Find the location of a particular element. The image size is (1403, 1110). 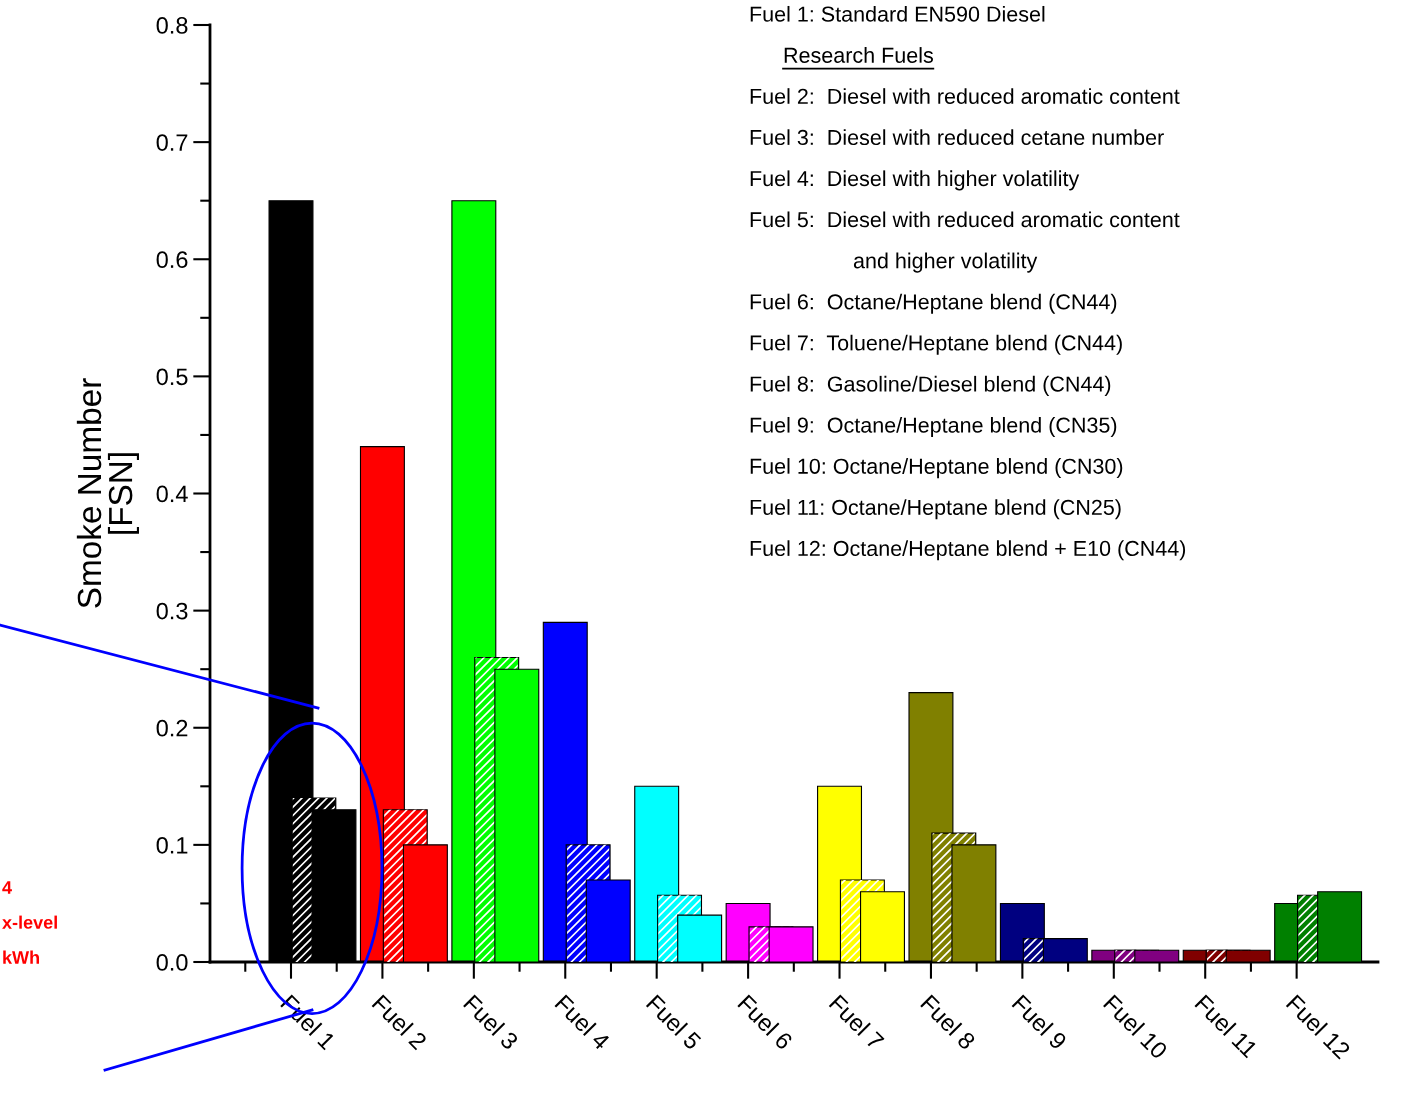

text: kWh is located at coordinates (21, 957).